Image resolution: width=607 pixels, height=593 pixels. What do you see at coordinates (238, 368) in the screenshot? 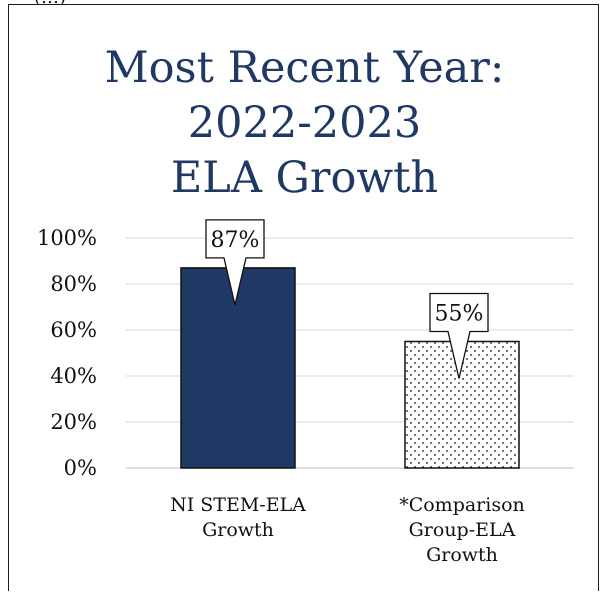
I see `bar` at bounding box center [238, 368].